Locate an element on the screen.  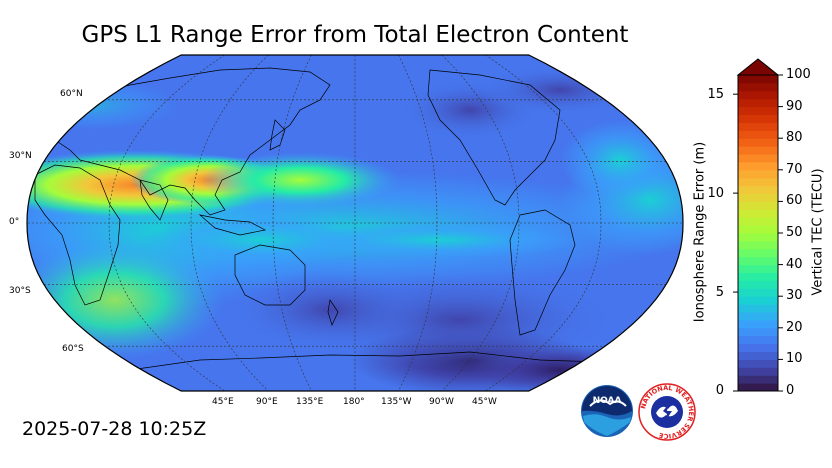
tec-tick-label: 50 is located at coordinates (794, 232).